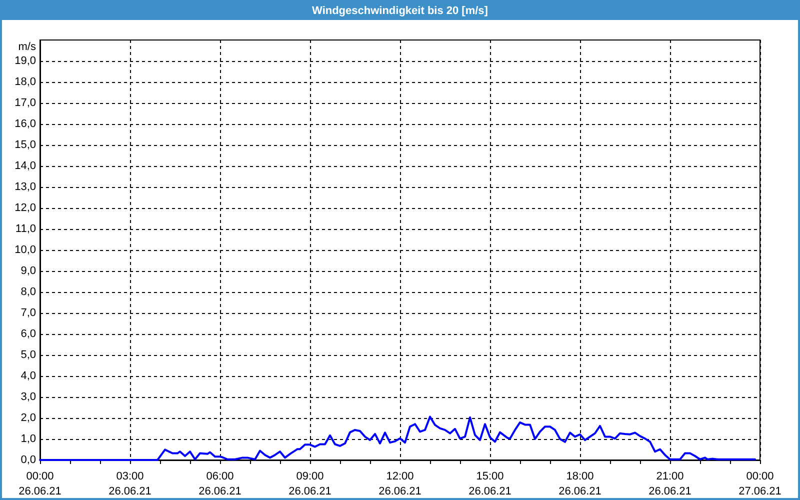  I want to click on x-tick-label: 18:00 26.06.21, so click(580, 484).